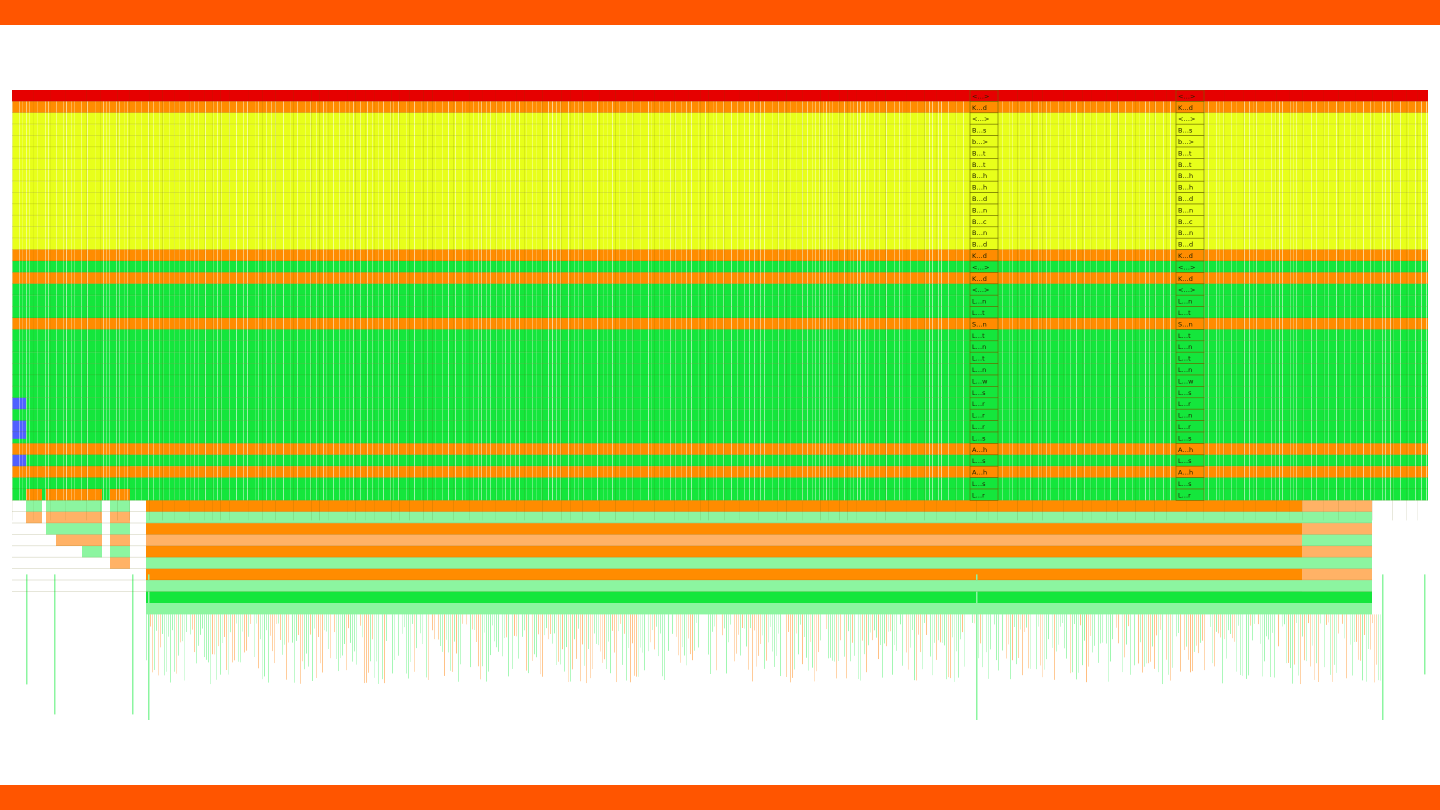  I want to click on top-banner, so click(720, 12).